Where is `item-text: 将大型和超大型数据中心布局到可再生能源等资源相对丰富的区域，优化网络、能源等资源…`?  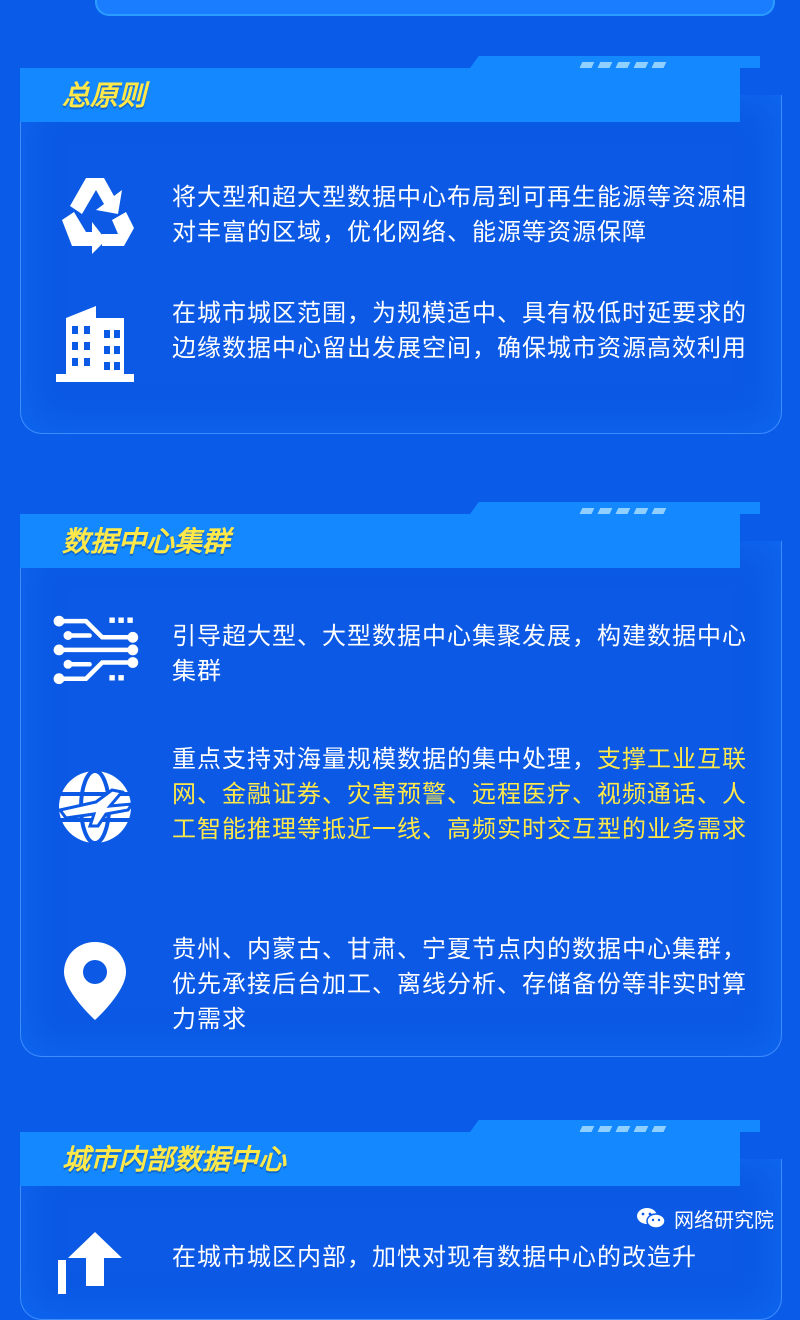 item-text: 将大型和超大型数据中心布局到可再生能源等资源相对丰富的区域，优化网络、能源等资源… is located at coordinates (459, 214).